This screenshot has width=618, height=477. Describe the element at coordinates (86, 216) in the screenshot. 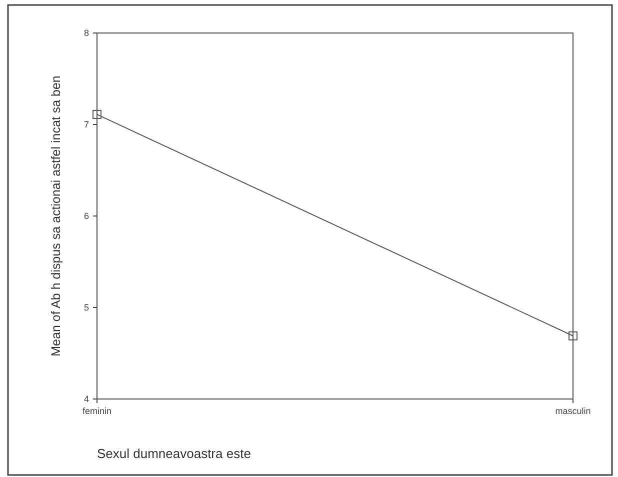

I see `y-tick-label: 6` at that location.